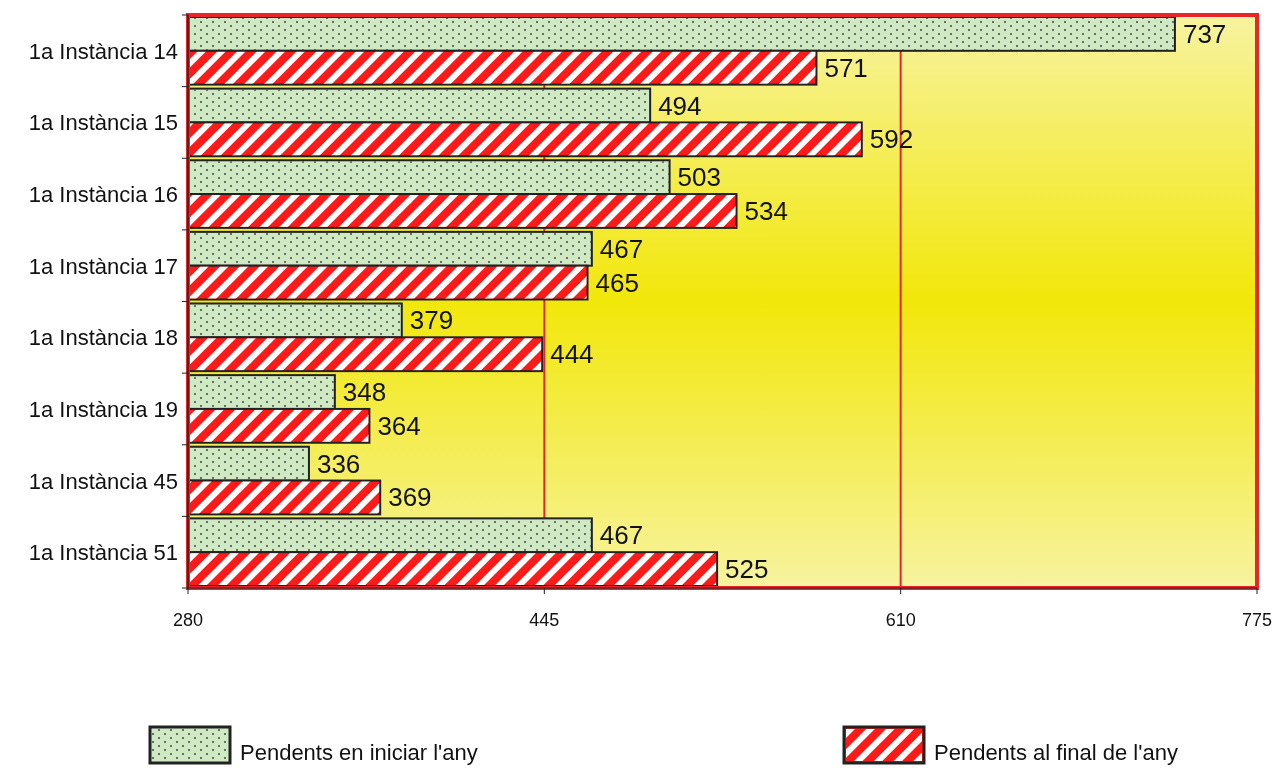  Describe the element at coordinates (103, 123) in the screenshot. I see `y-tick-label: 1a Instància 15` at that location.